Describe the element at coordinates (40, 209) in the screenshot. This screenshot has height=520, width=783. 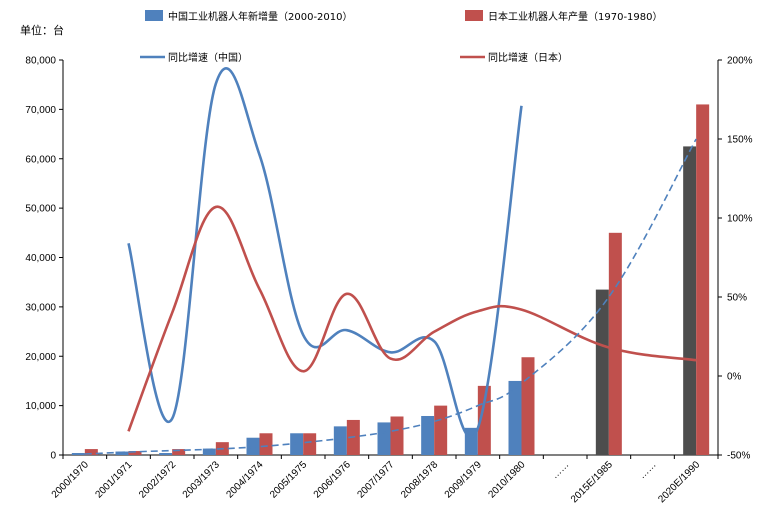
I see `left-tick-label: 50,000` at that location.